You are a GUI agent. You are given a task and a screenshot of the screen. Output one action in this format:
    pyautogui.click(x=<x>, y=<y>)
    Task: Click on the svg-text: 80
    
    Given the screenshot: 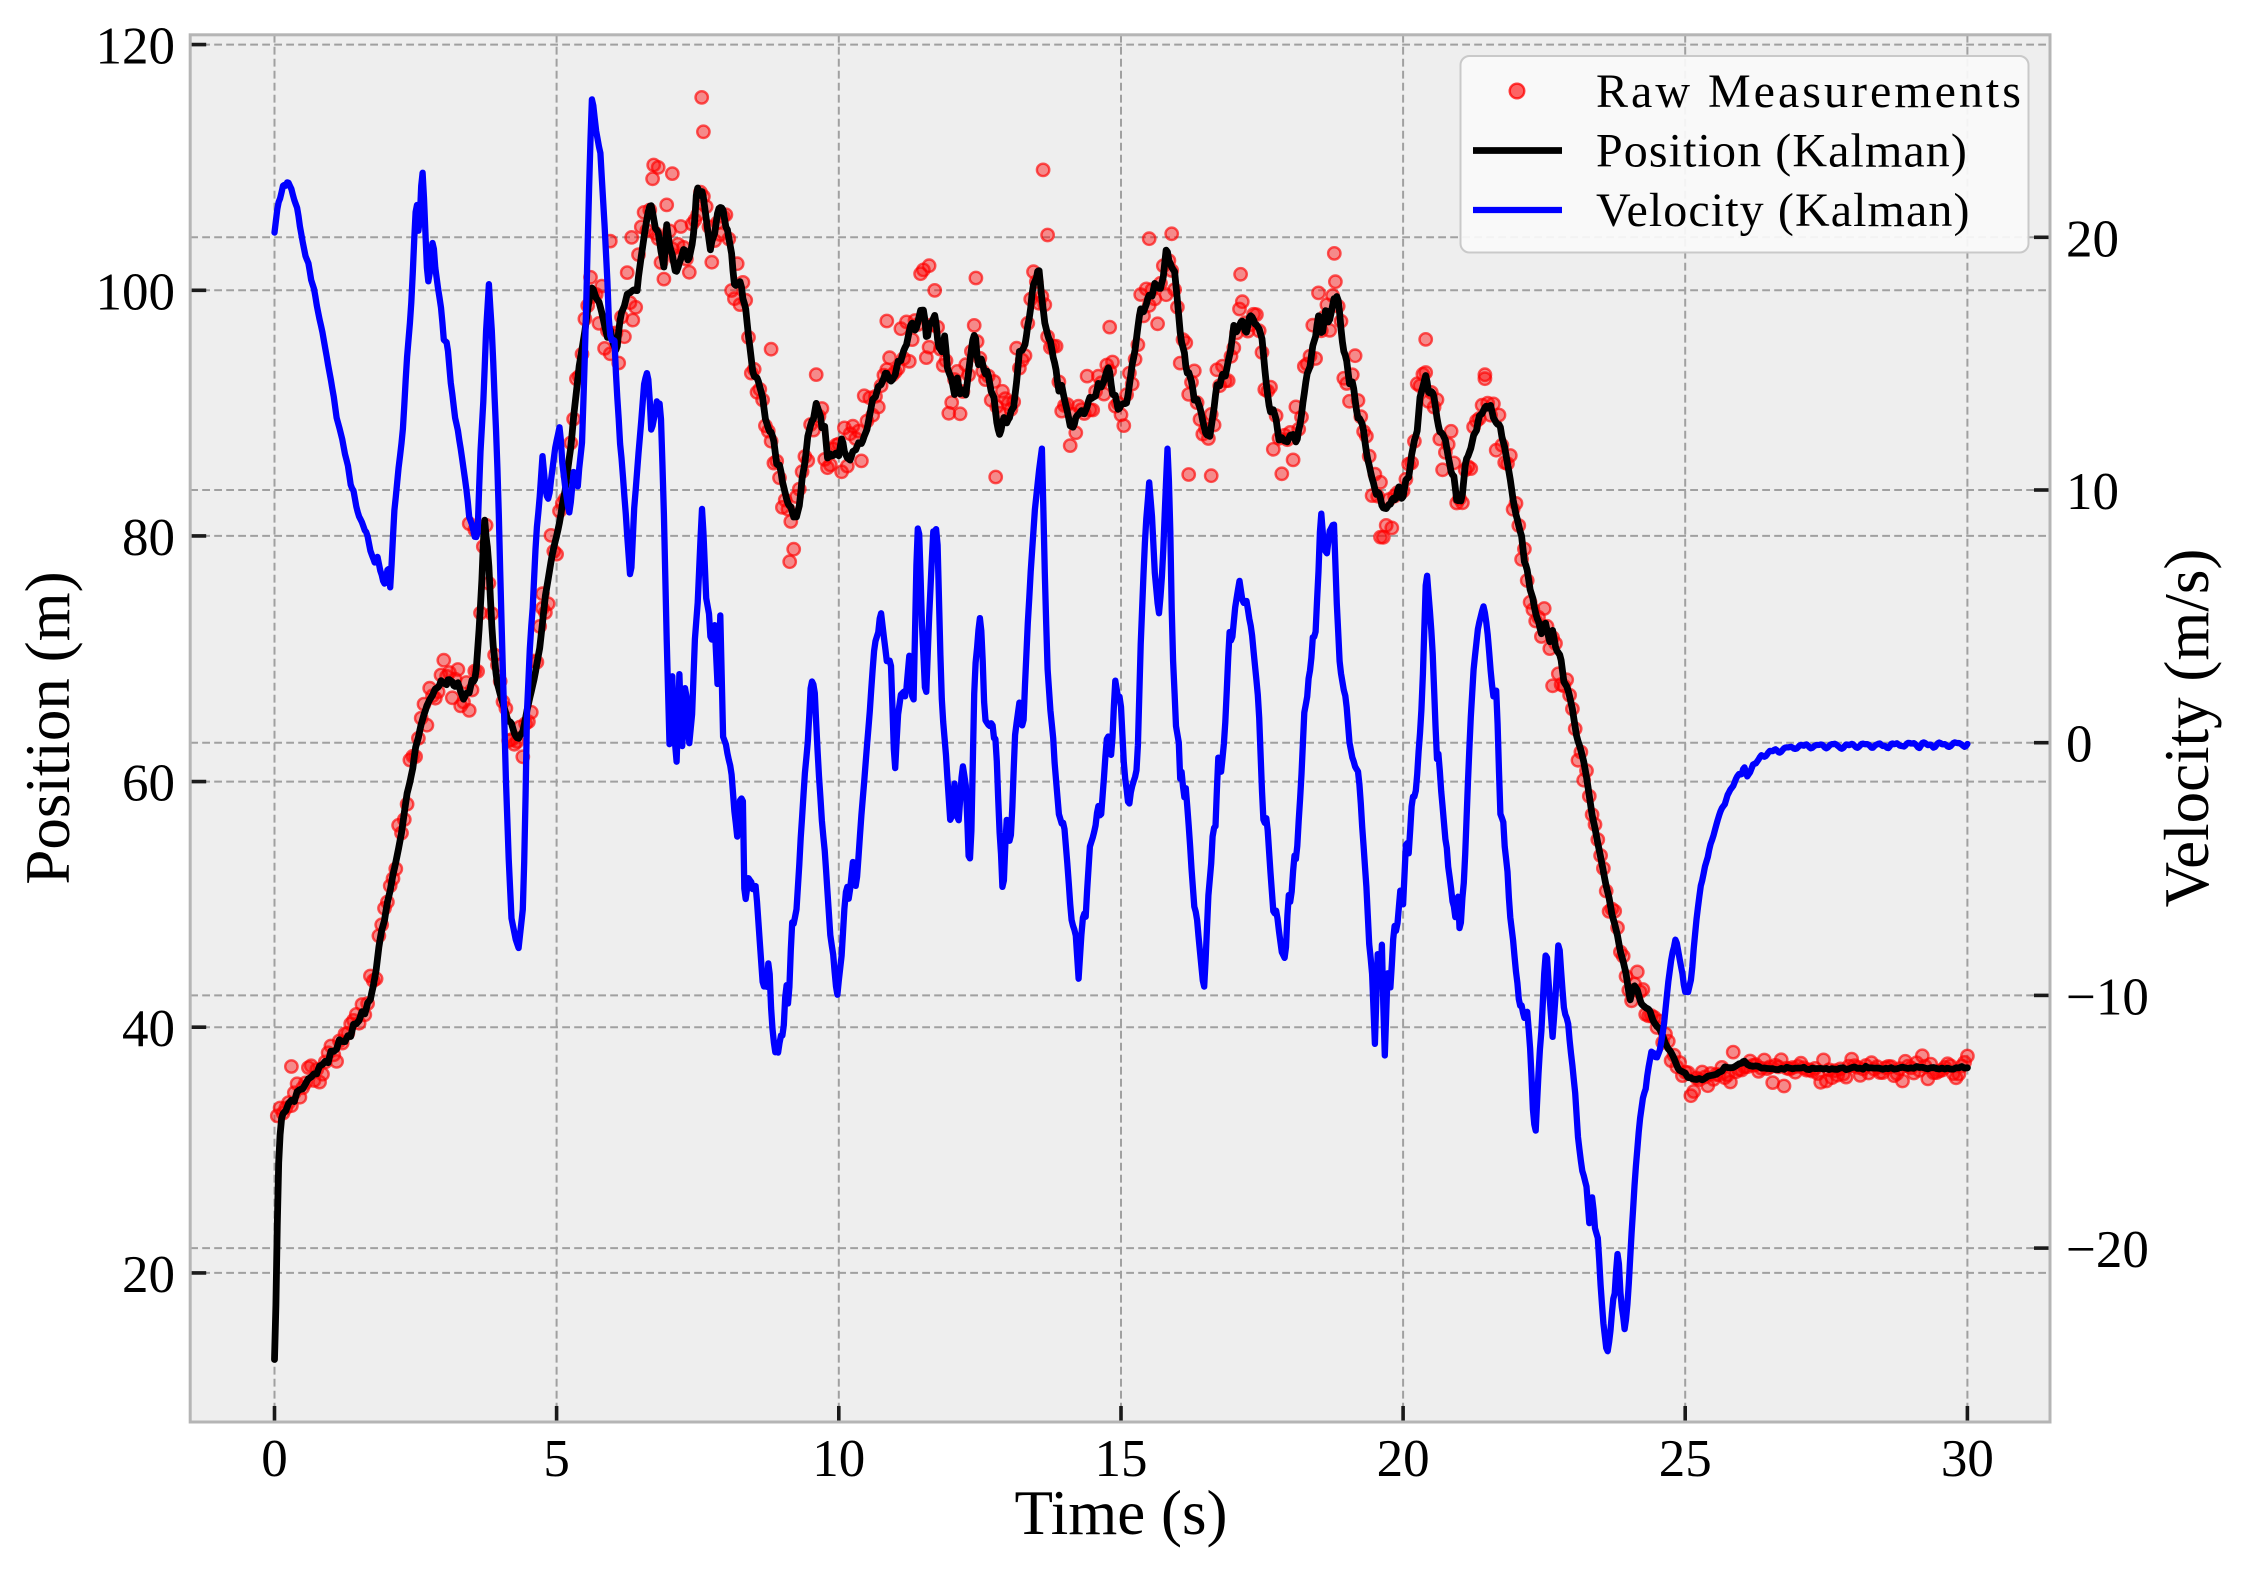 What is the action you would take?
    pyautogui.click(x=148, y=538)
    